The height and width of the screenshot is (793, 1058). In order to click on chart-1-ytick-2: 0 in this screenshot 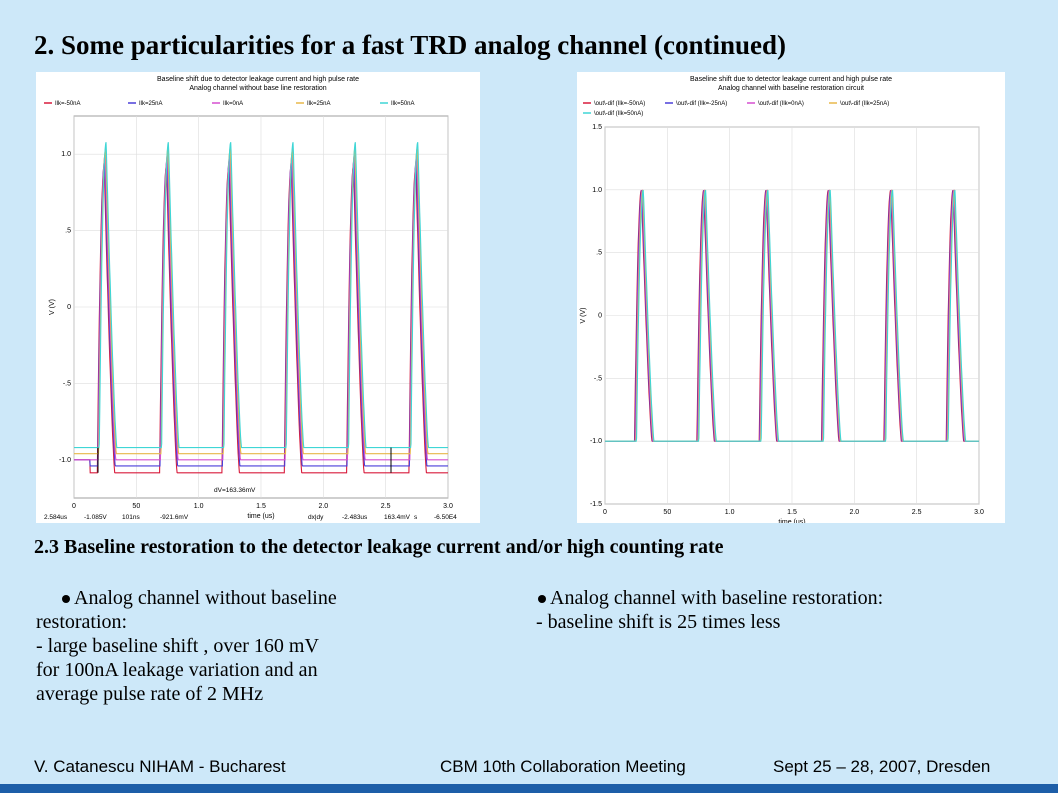, I will do `click(69, 307)`.